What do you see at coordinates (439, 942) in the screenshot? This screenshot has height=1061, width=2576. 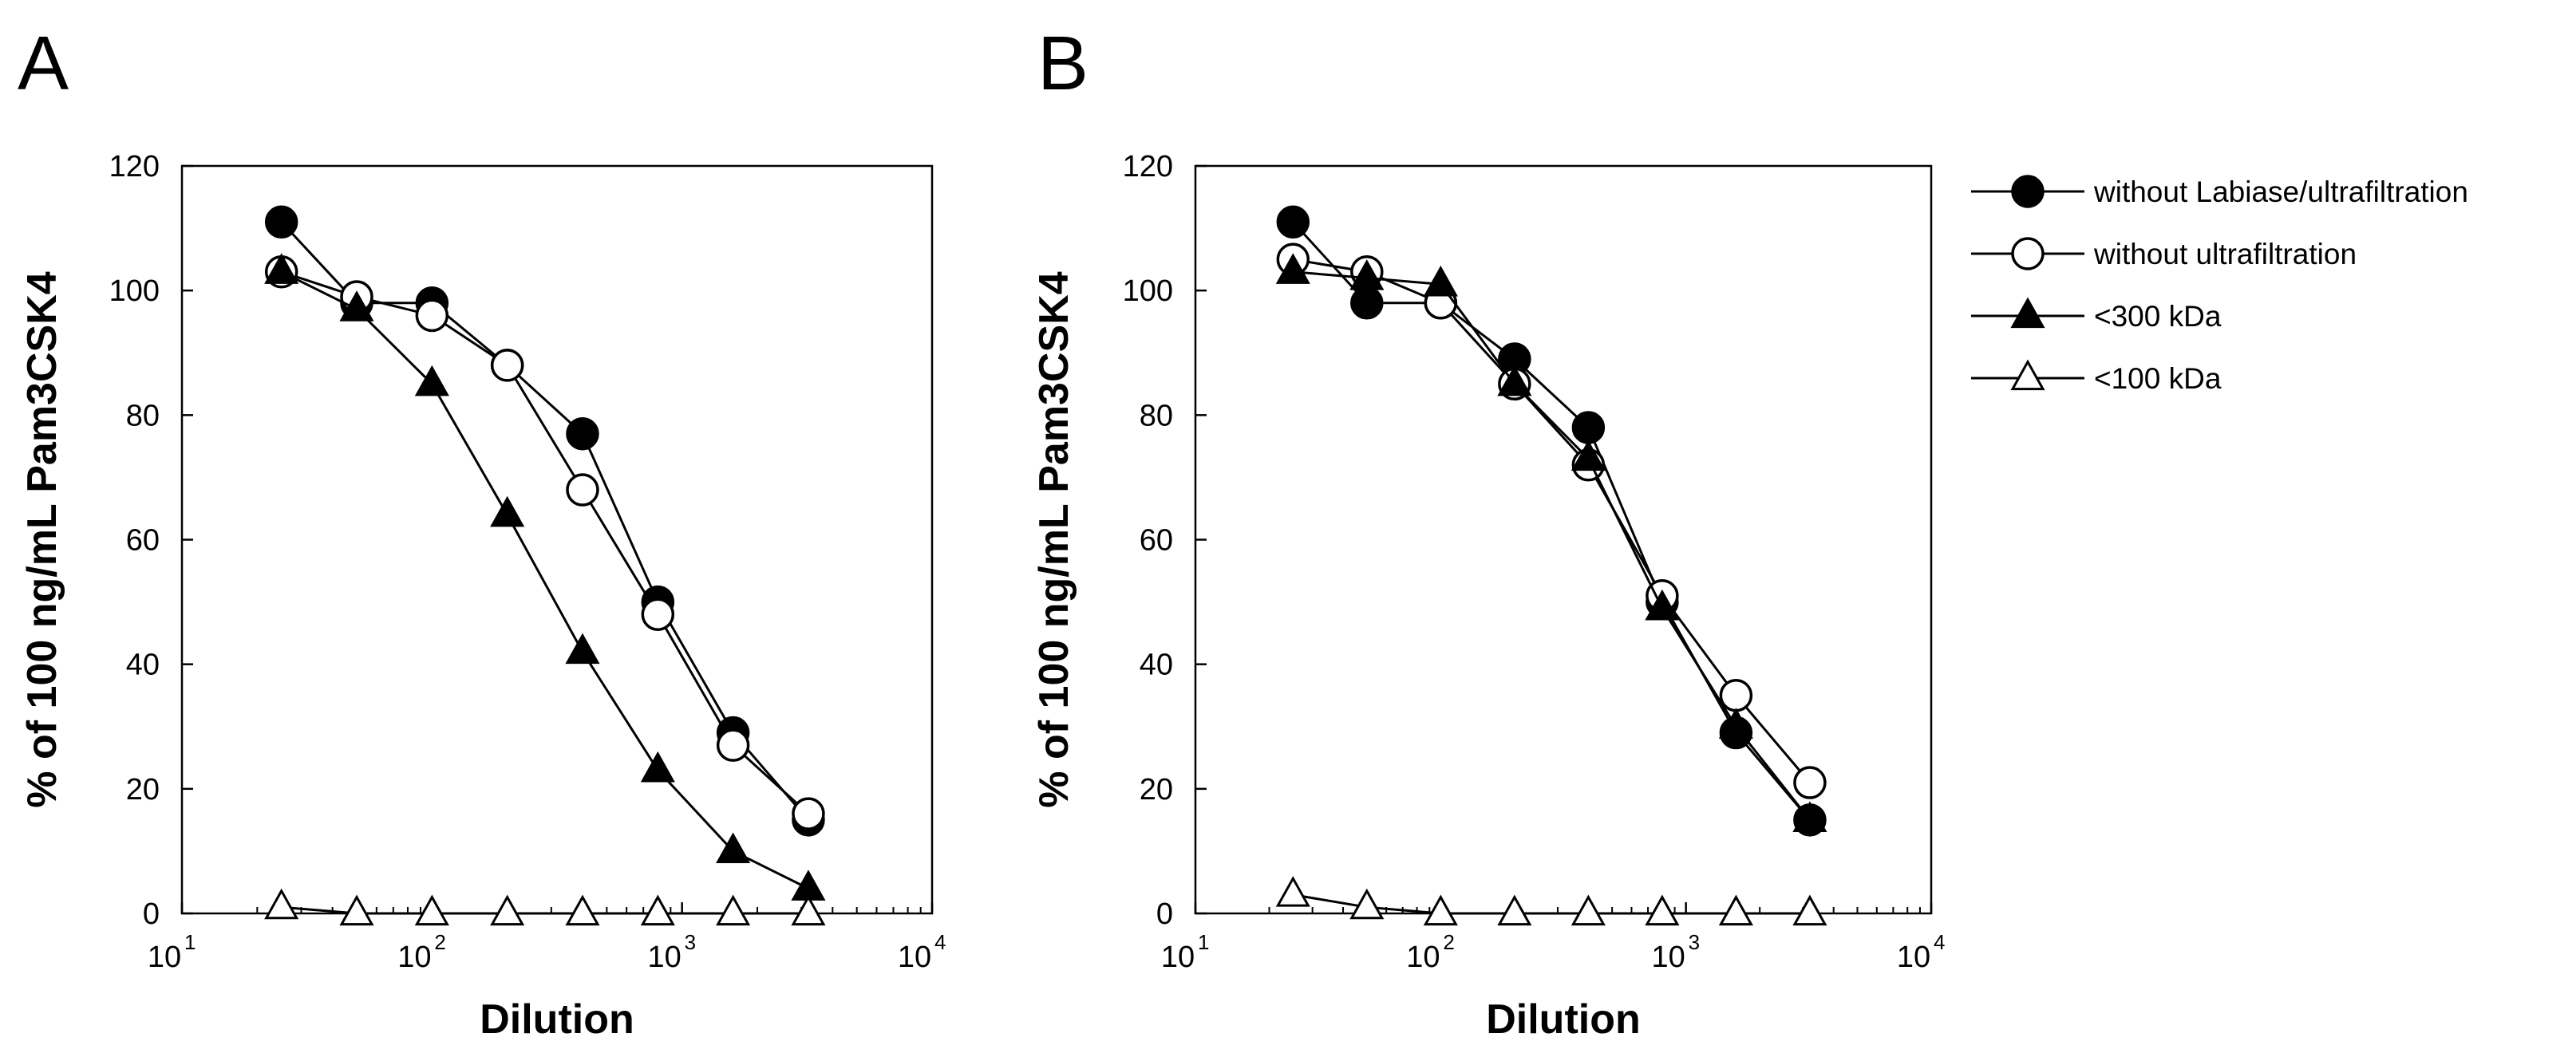 I see `panel-a-xtick-exp: 2` at bounding box center [439, 942].